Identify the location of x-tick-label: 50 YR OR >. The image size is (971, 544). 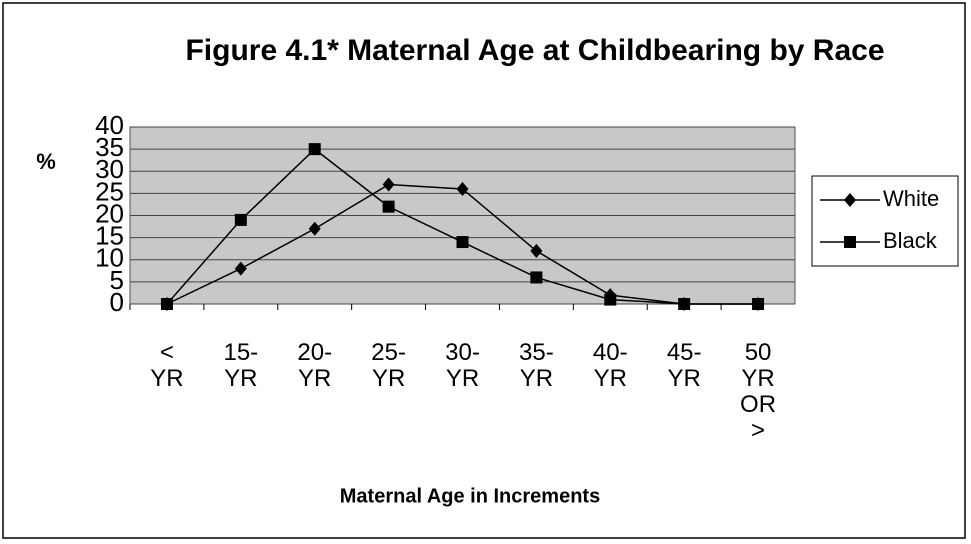
(758, 391).